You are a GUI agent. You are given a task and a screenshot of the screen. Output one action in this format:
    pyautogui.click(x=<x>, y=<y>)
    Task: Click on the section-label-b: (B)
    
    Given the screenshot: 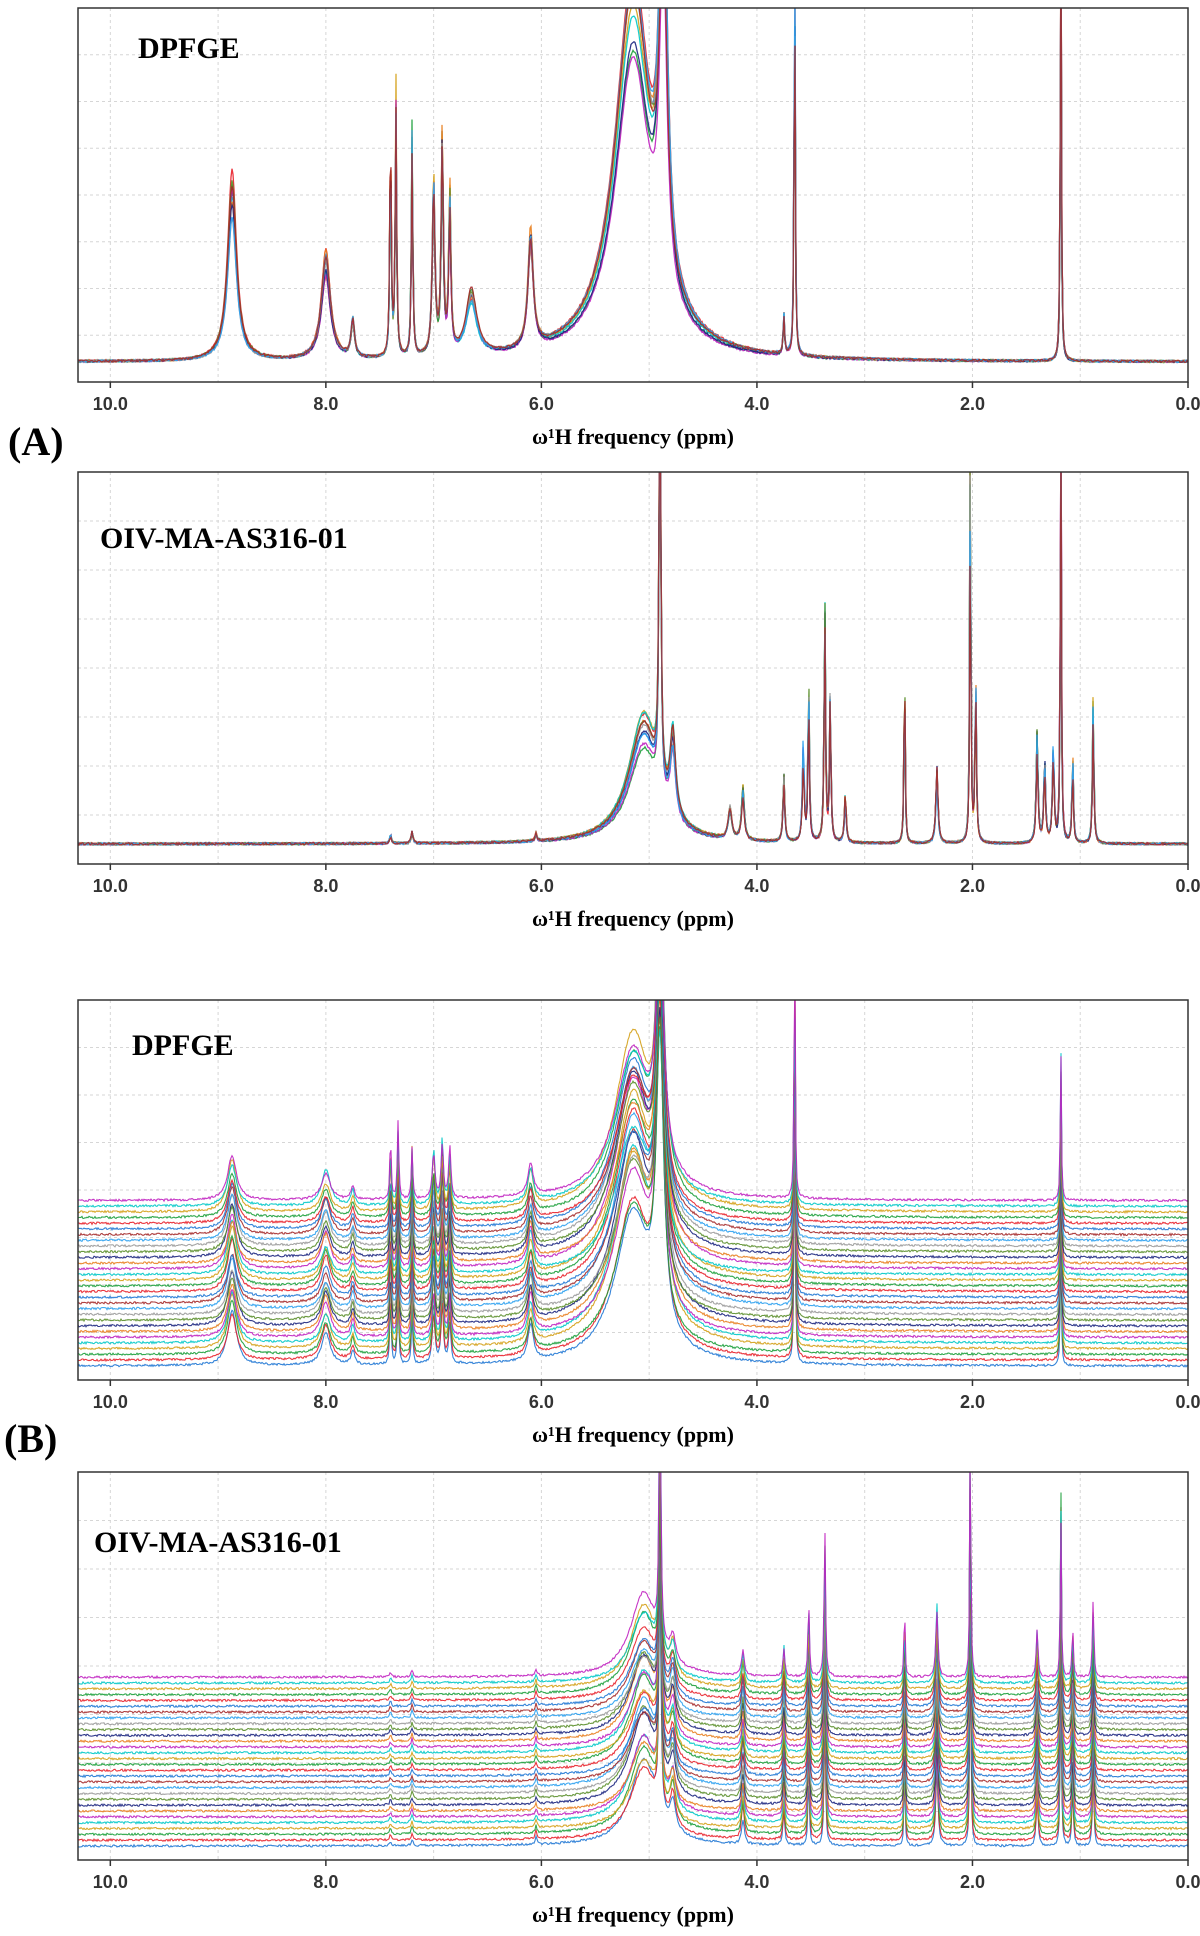 What is the action you would take?
    pyautogui.click(x=30, y=1438)
    